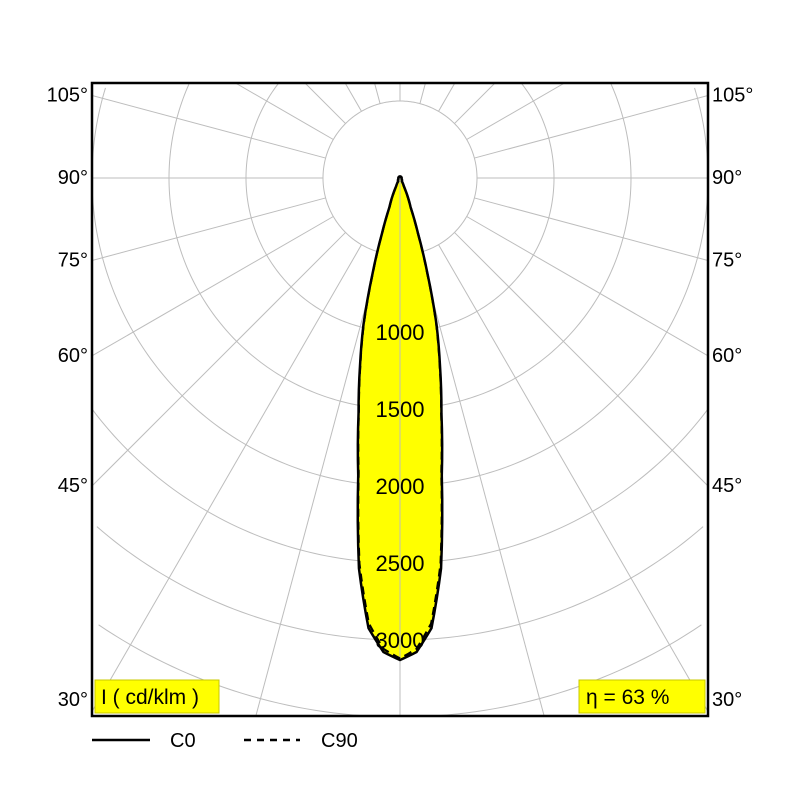 This screenshot has width=800, height=800. Describe the element at coordinates (400, 332) in the screenshot. I see `ring-label: 1000` at that location.